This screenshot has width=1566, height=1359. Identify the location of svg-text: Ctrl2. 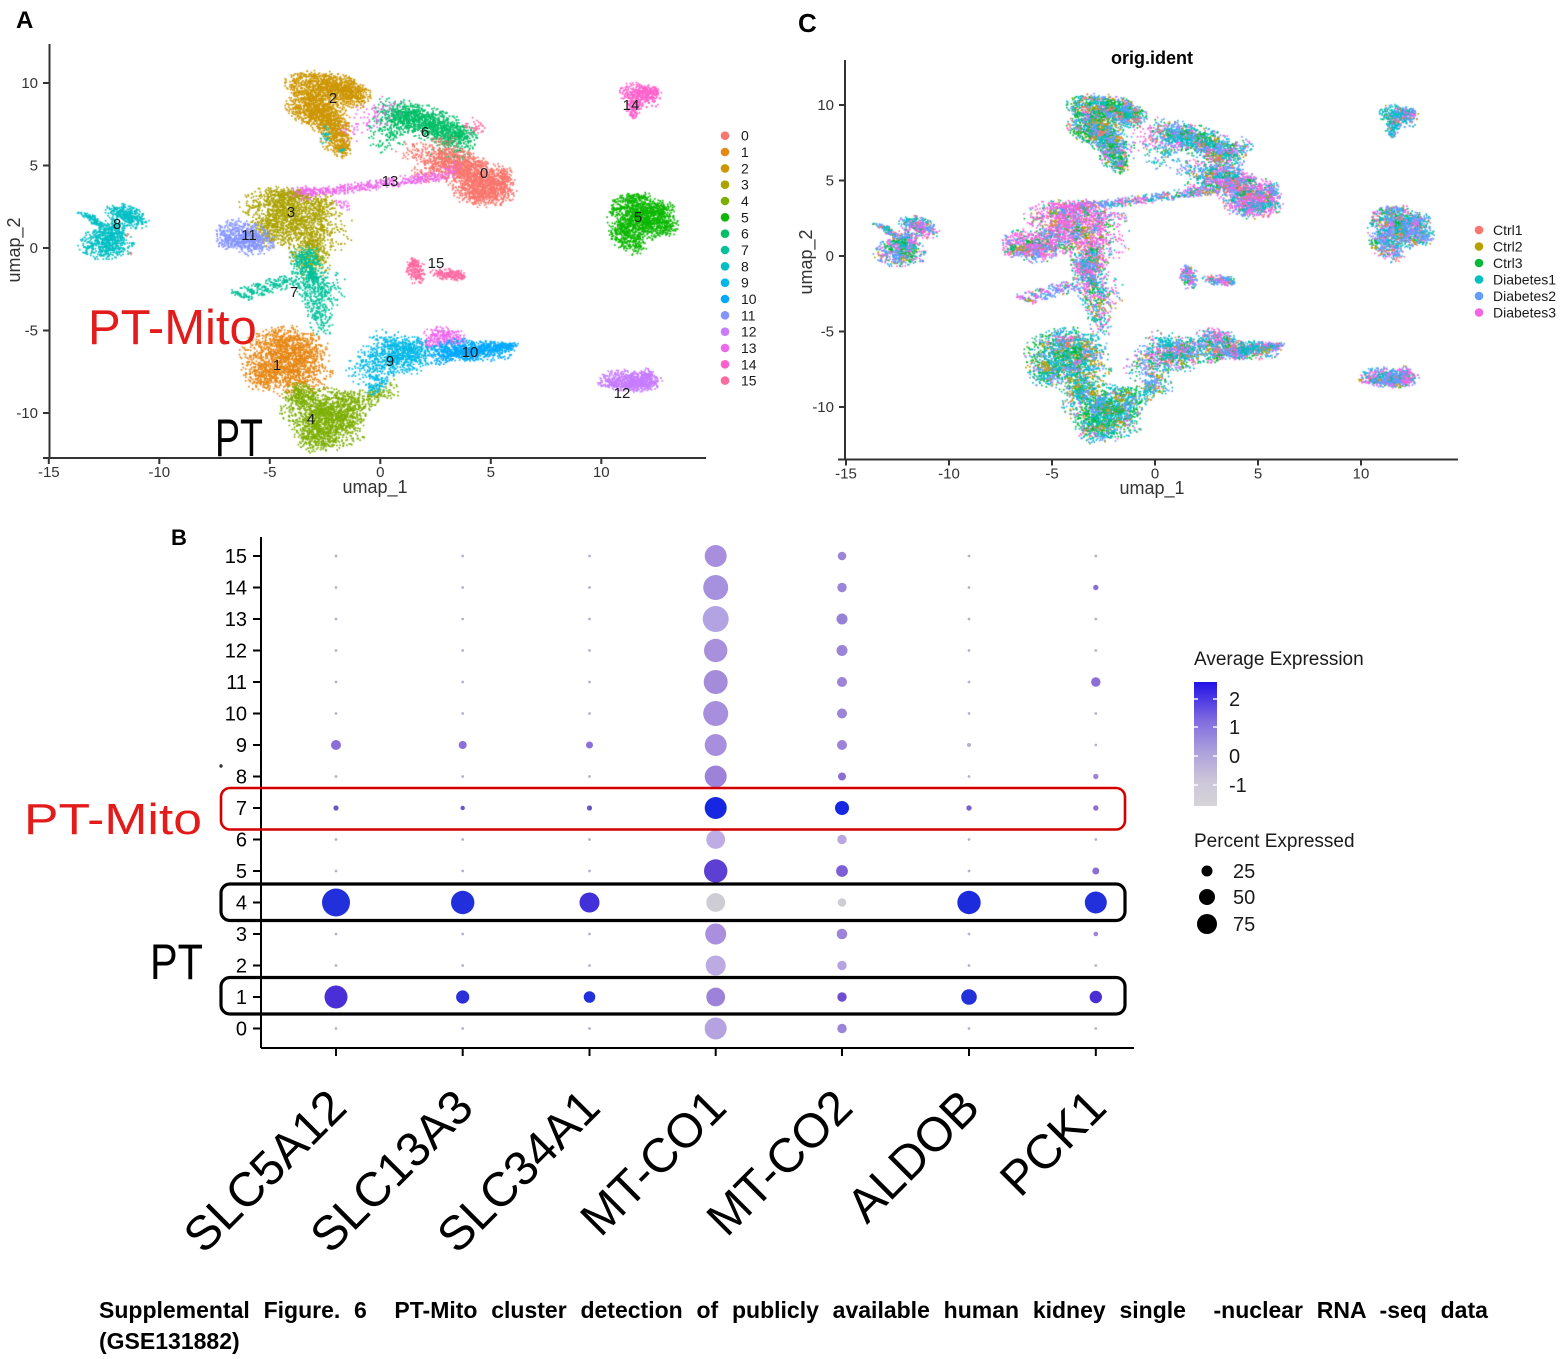
(1508, 247).